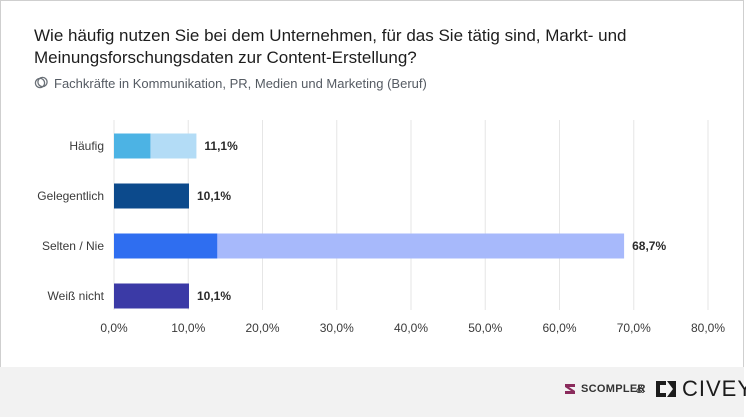  What do you see at coordinates (634, 328) in the screenshot?
I see `x-tick-label: 70,0%` at bounding box center [634, 328].